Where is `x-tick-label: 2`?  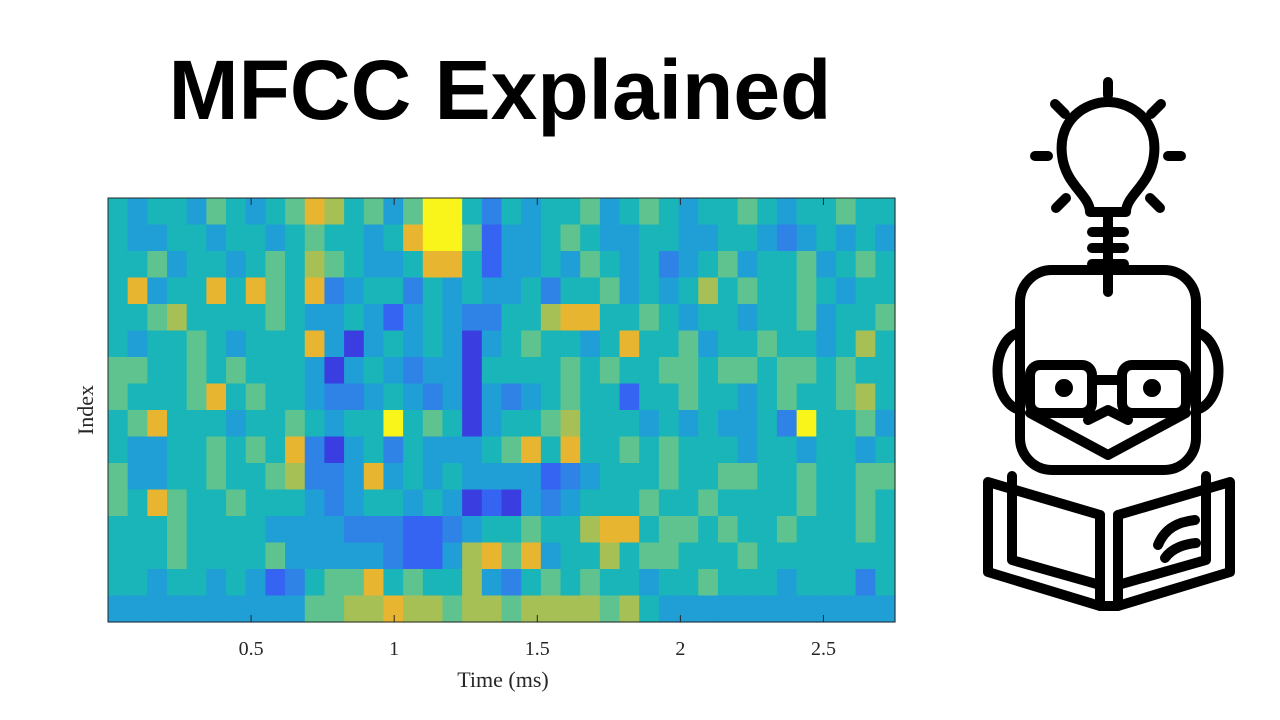
x-tick-label: 2 is located at coordinates (680, 649).